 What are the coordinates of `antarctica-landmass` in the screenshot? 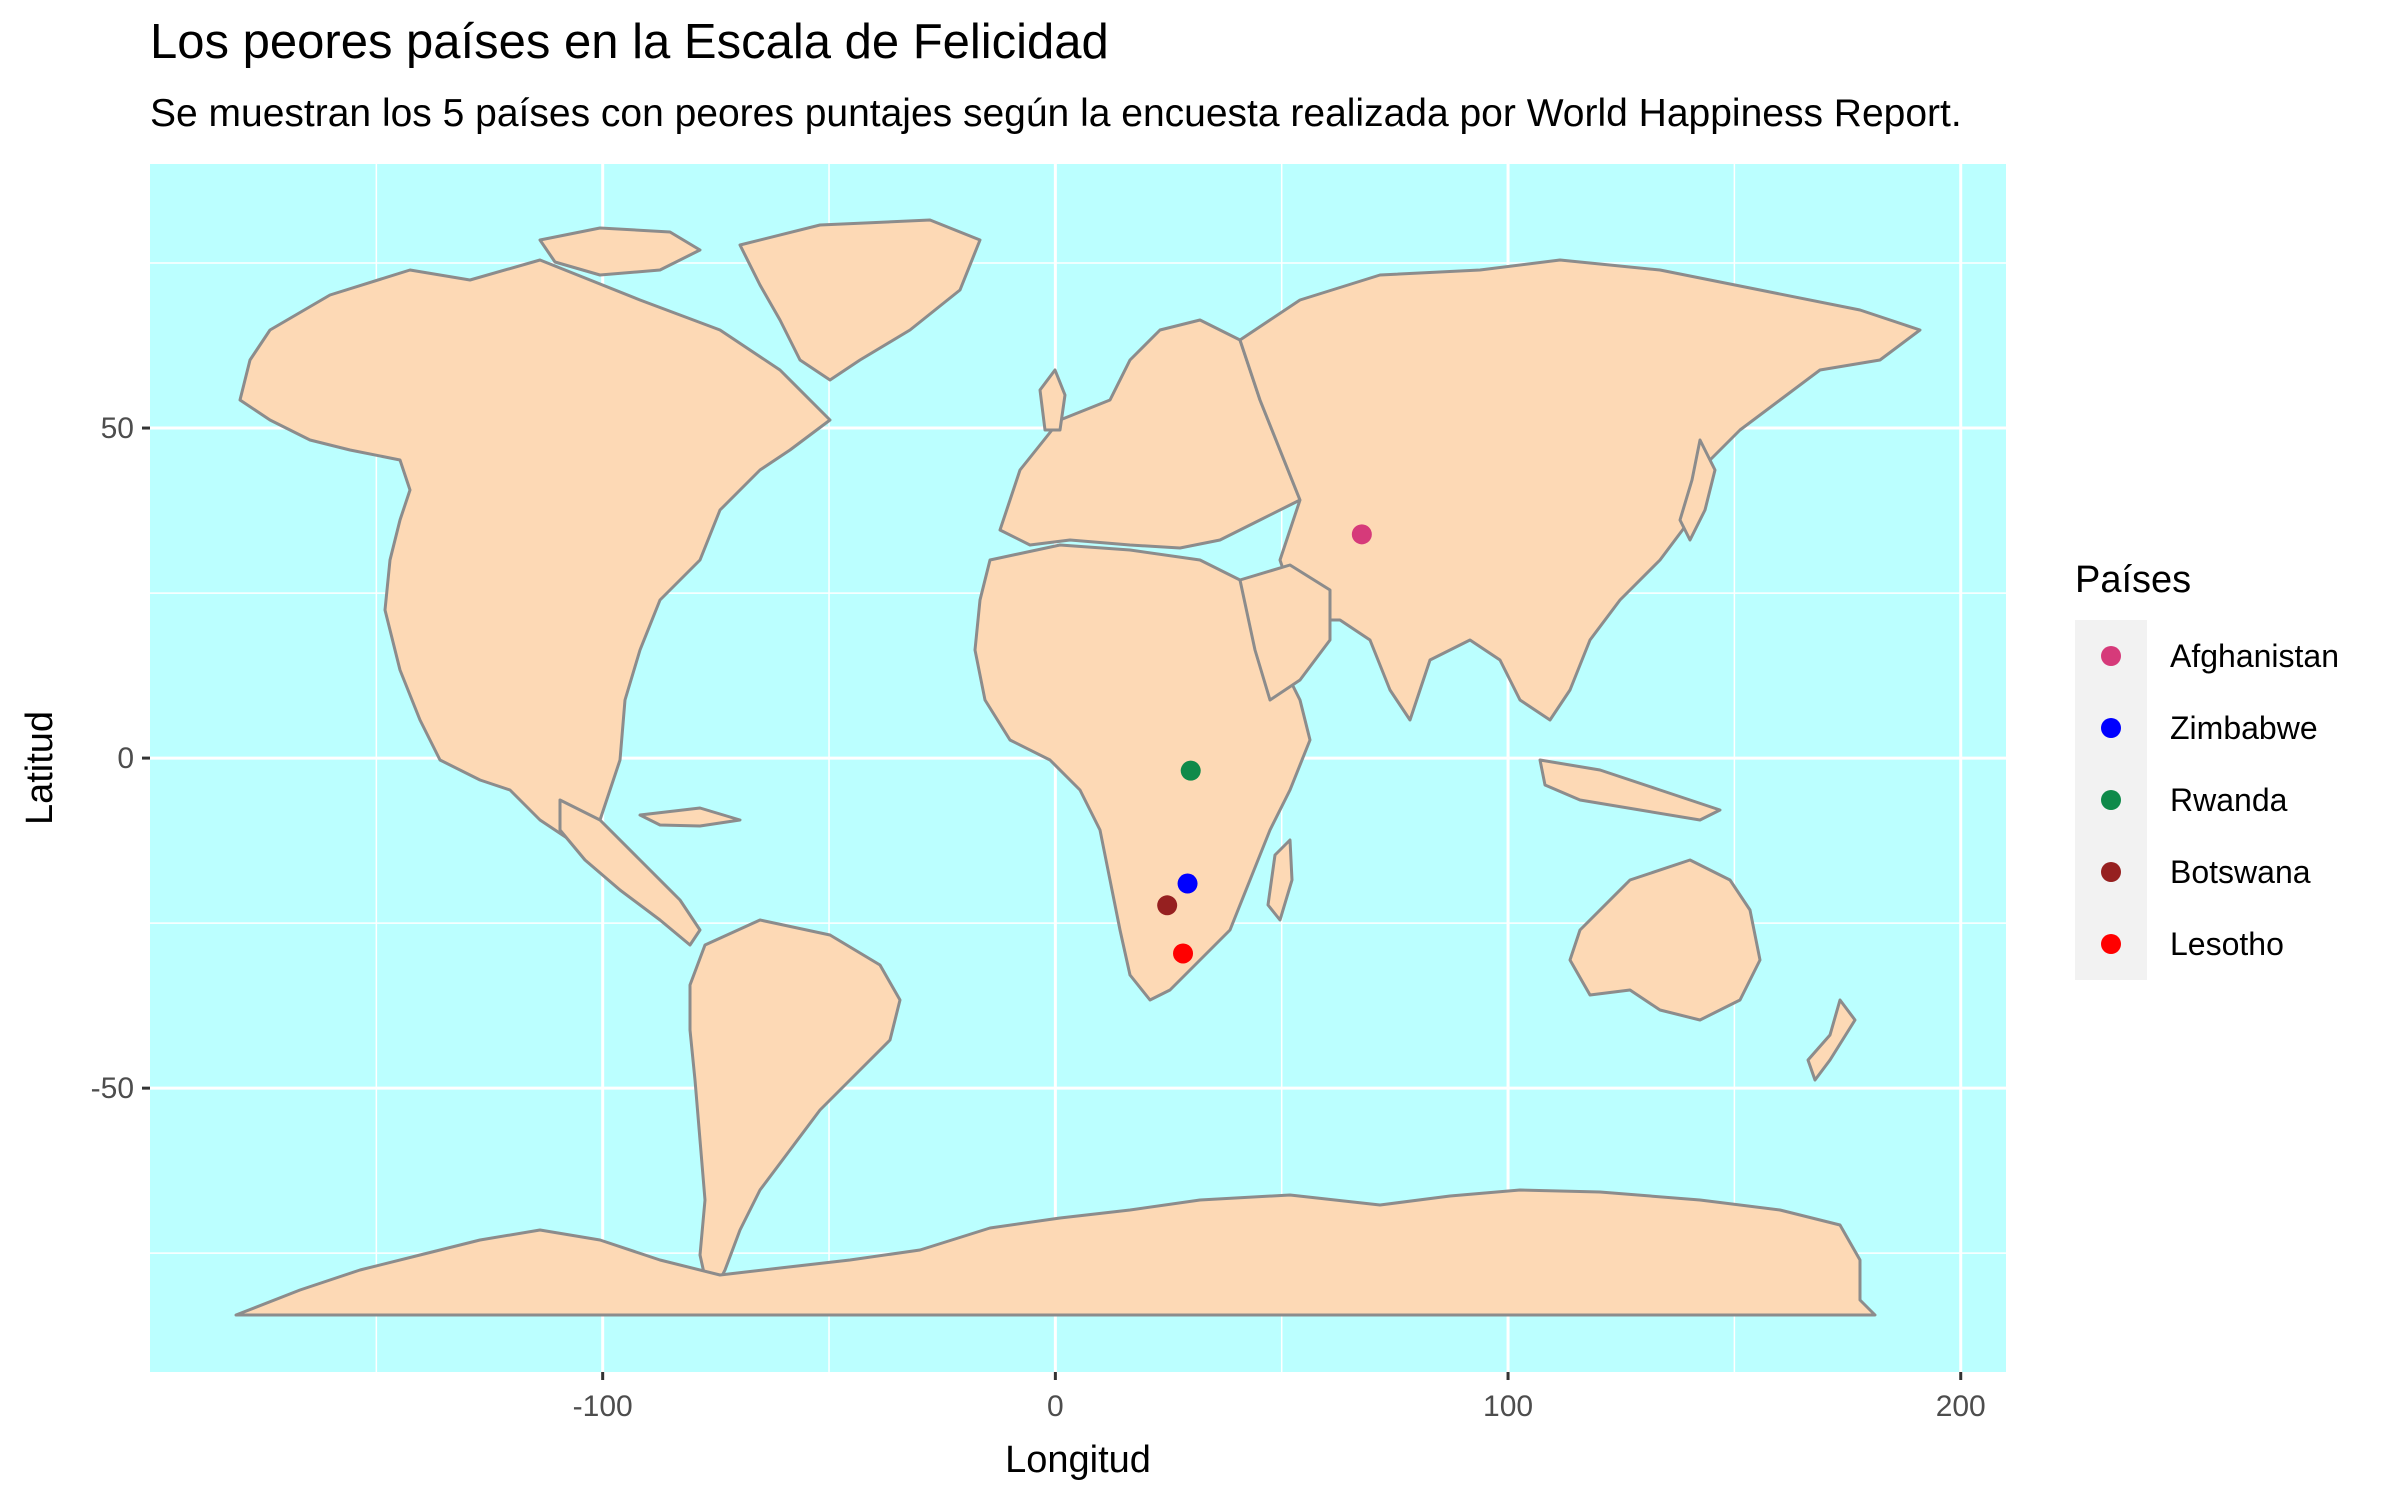 It's located at (1055, 1252).